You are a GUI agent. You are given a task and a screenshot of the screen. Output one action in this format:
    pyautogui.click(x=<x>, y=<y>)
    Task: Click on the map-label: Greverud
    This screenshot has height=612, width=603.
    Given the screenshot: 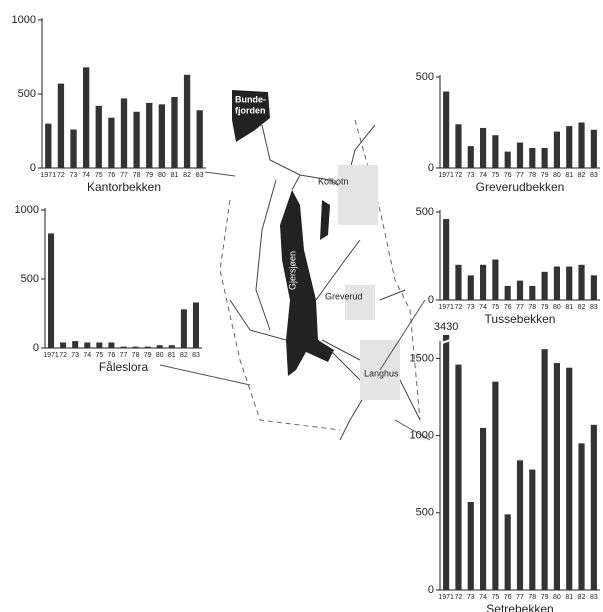 What is the action you would take?
    pyautogui.click(x=344, y=296)
    